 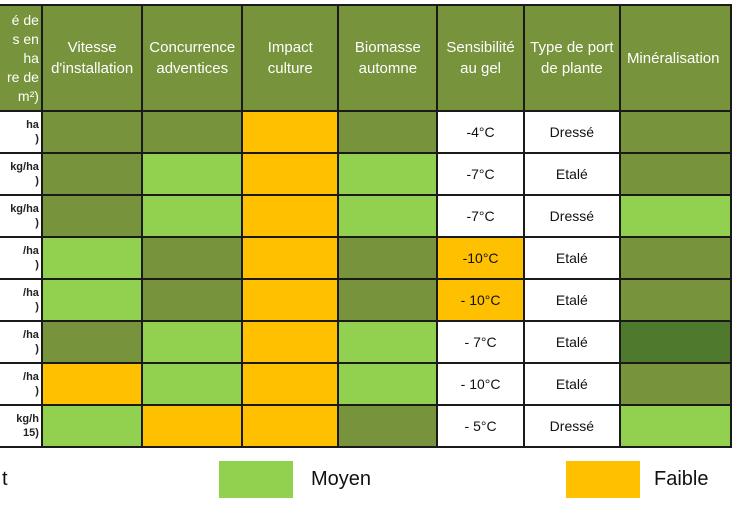 What do you see at coordinates (21, 58) in the screenshot?
I see `header-cell-densite: é de s en ha re de m²)` at bounding box center [21, 58].